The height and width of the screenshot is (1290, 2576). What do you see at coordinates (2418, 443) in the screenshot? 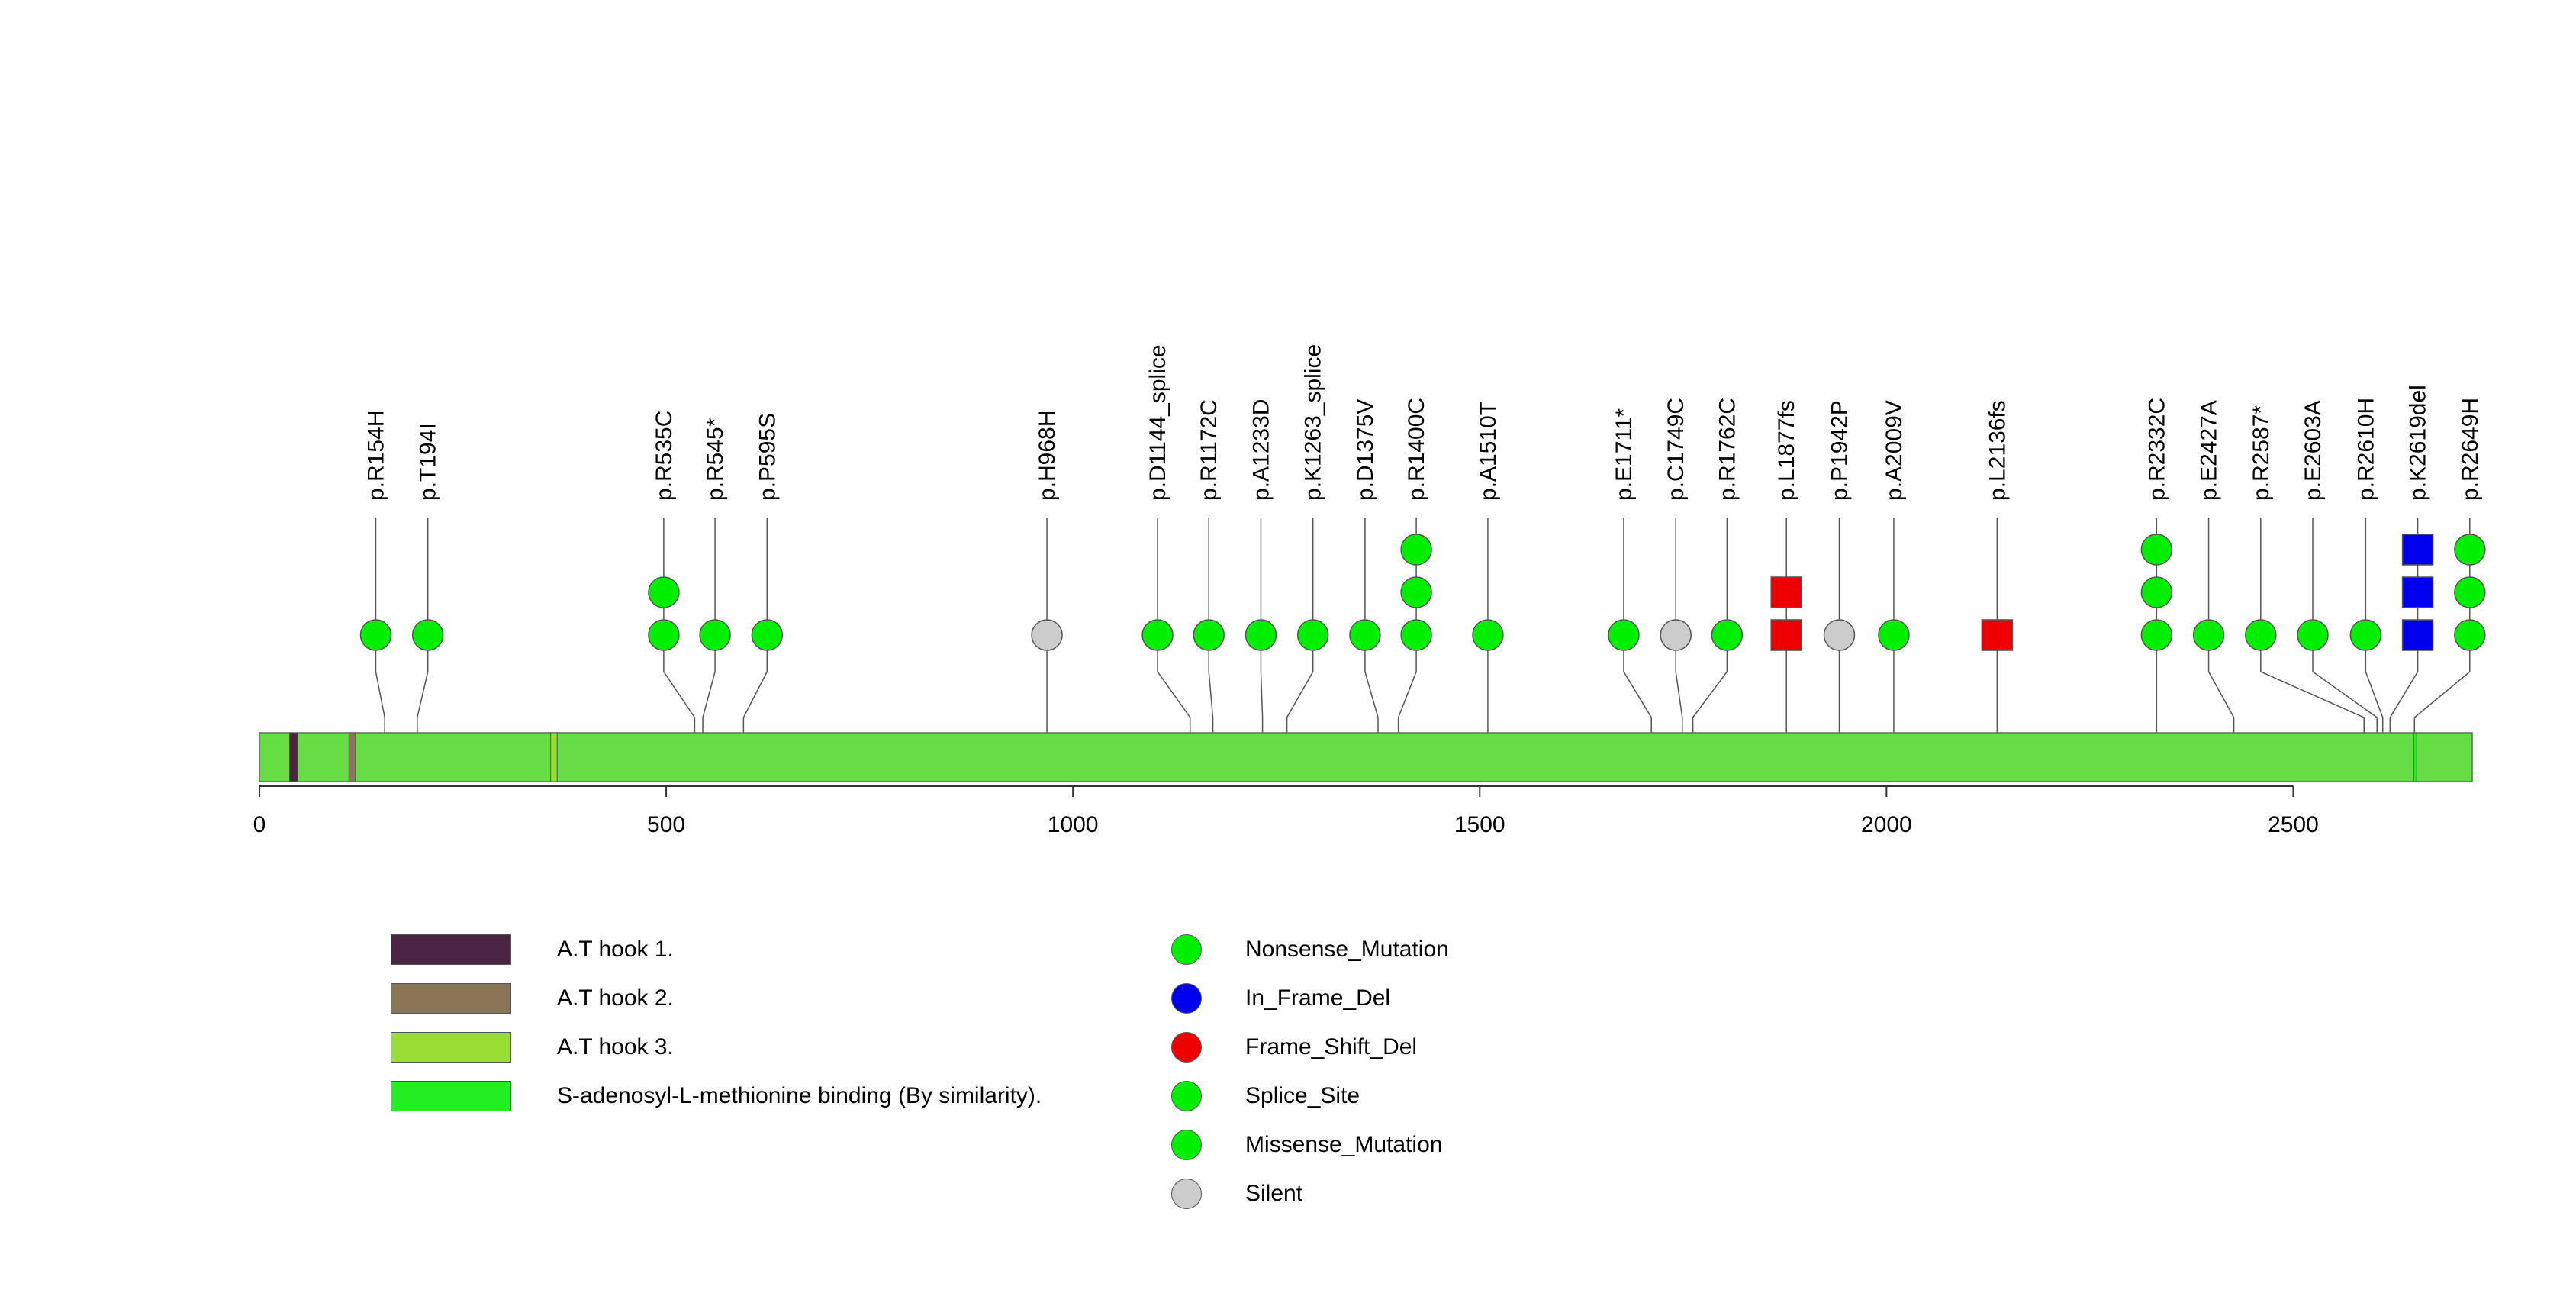
I see `label-p-k2619del: p.K2619del` at bounding box center [2418, 443].